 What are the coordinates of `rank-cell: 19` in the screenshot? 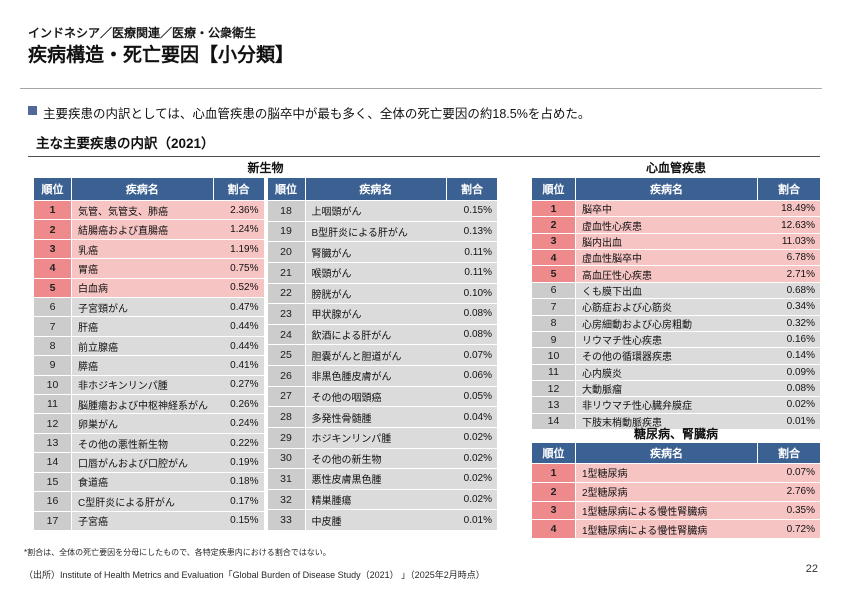 It's located at (286, 231).